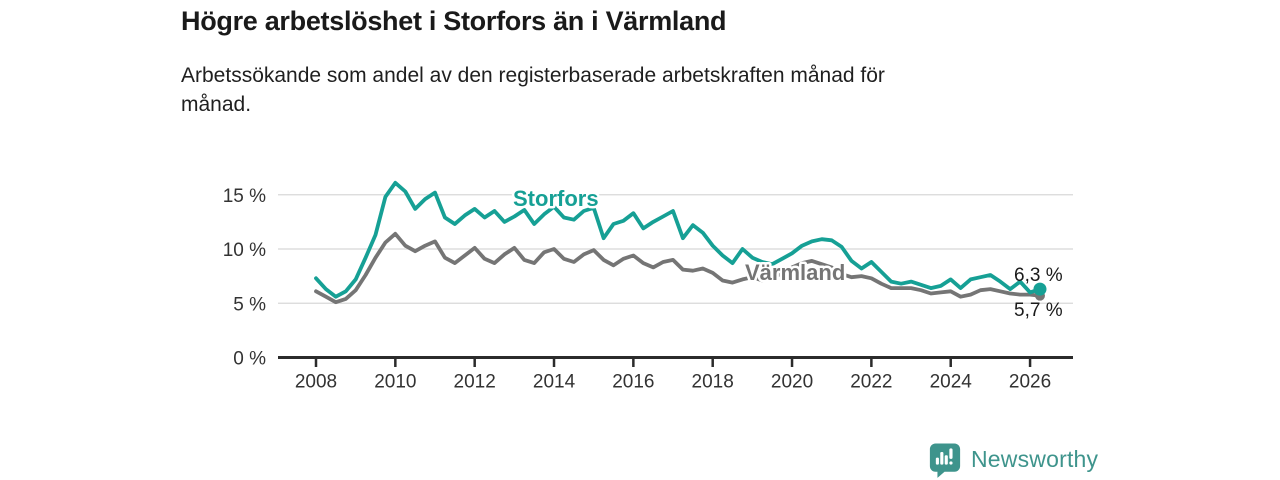  Describe the element at coordinates (249, 359) in the screenshot. I see `y-axis-tick-label: 0 %` at that location.